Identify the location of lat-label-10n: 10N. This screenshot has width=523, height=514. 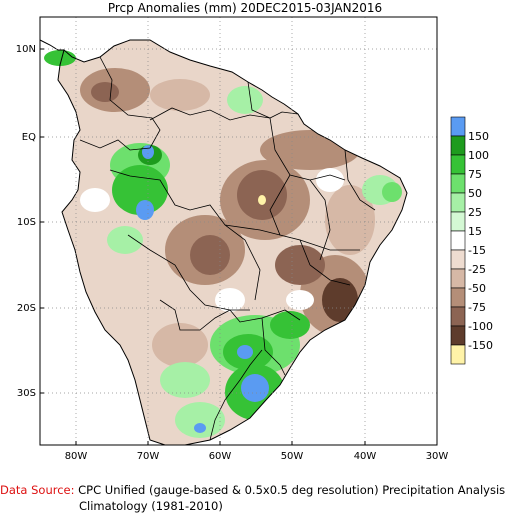
(26, 49).